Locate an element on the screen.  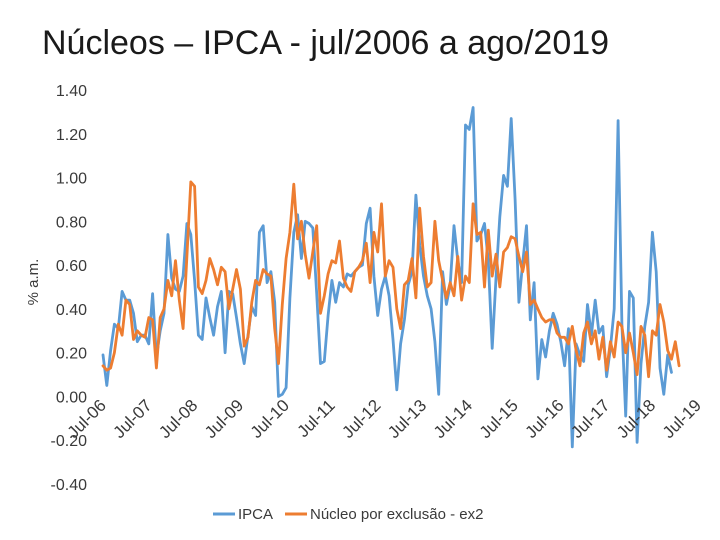
y-tick-label: -0.40 is located at coordinates (69, 485).